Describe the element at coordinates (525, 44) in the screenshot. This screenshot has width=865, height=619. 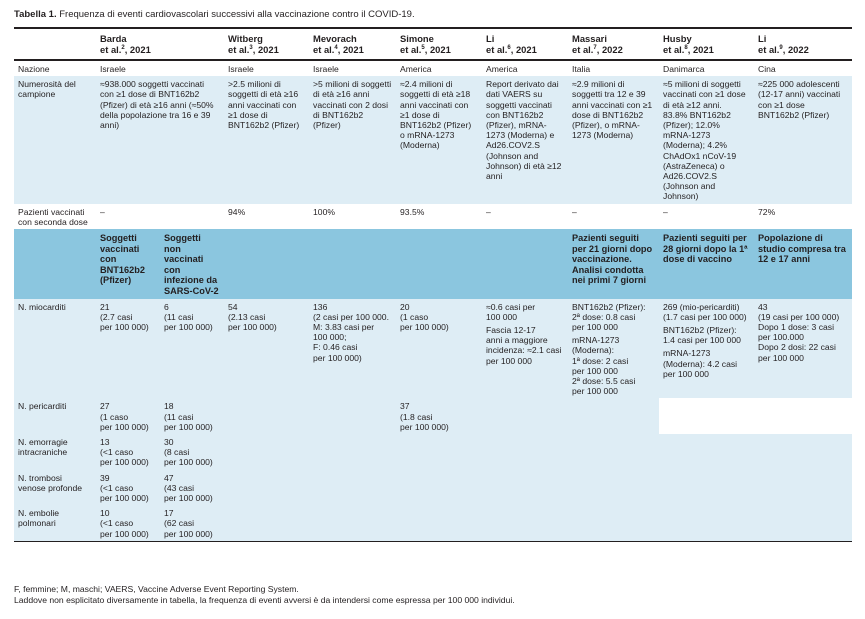
I see `header-col-5: Li et al.6, 2021` at that location.